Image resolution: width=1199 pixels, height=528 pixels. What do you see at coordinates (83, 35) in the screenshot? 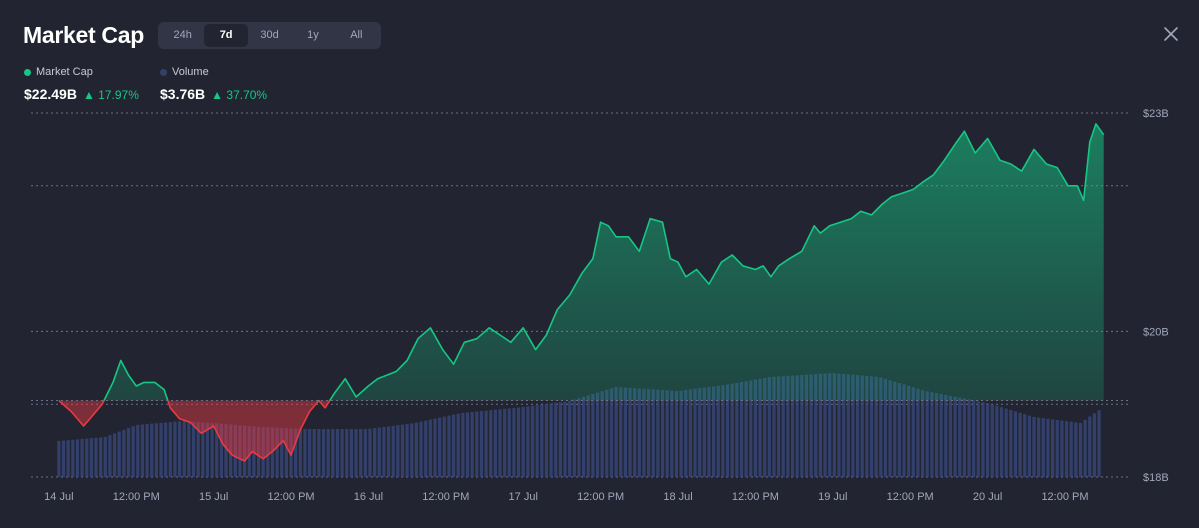
I see `chart-title: Market Cap` at bounding box center [83, 35].